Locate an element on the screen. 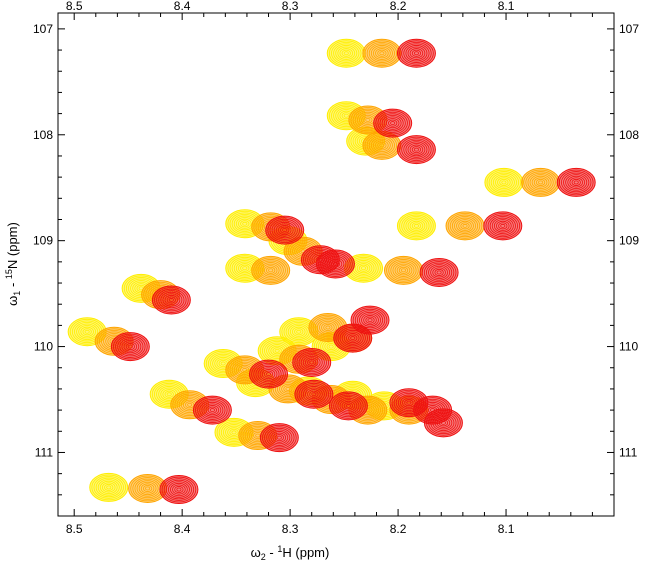 The height and width of the screenshot is (567, 646). x-tick-label-top: 8.5 is located at coordinates (74, 6).